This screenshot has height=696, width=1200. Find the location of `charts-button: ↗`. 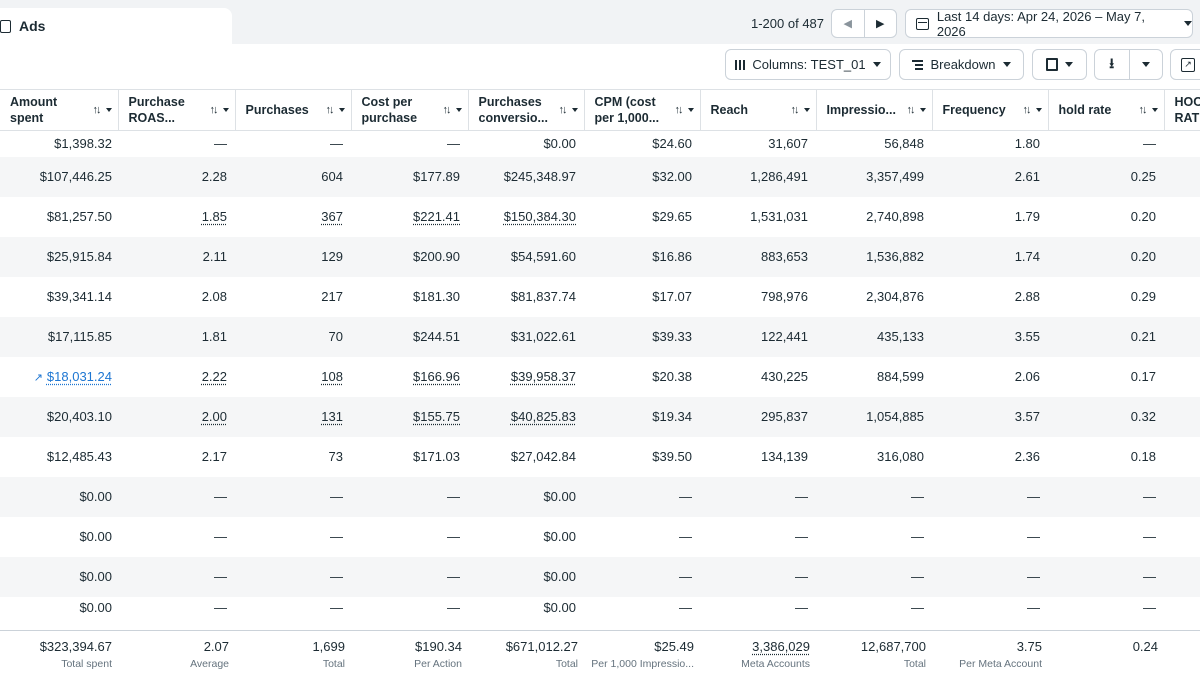

charts-button: ↗ is located at coordinates (1185, 64).